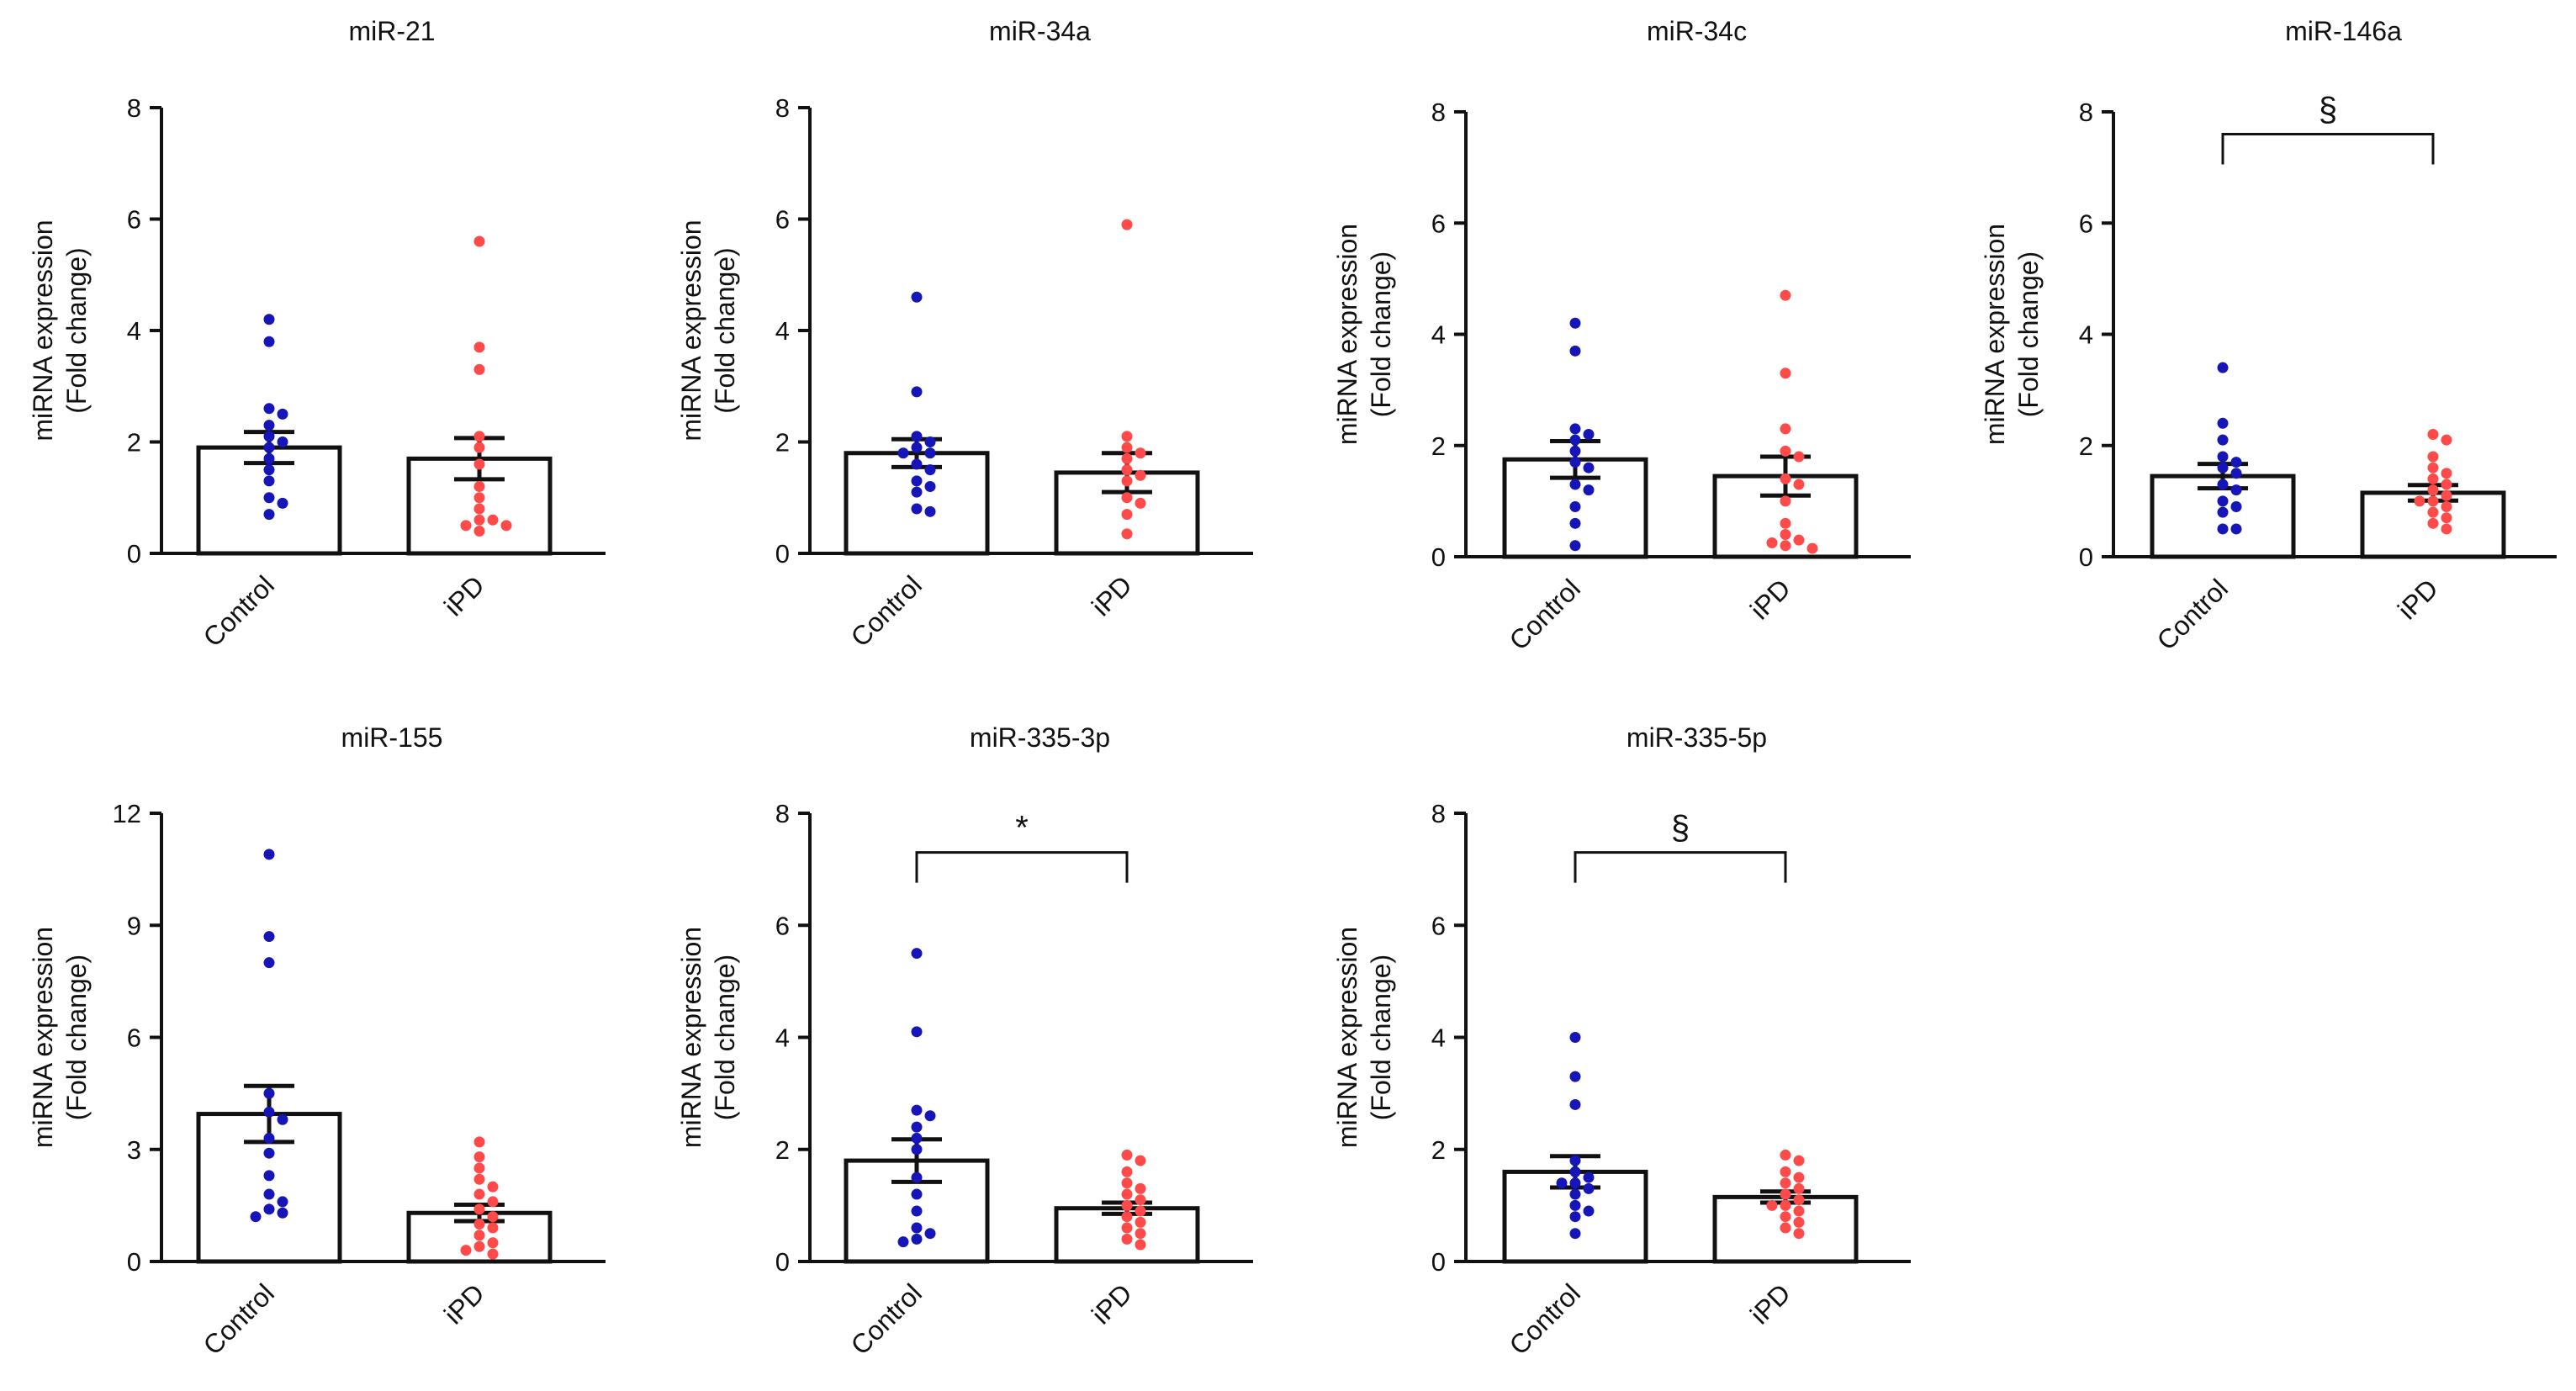 The height and width of the screenshot is (1391, 2576). I want to click on y-tick-label: 6, so click(134, 220).